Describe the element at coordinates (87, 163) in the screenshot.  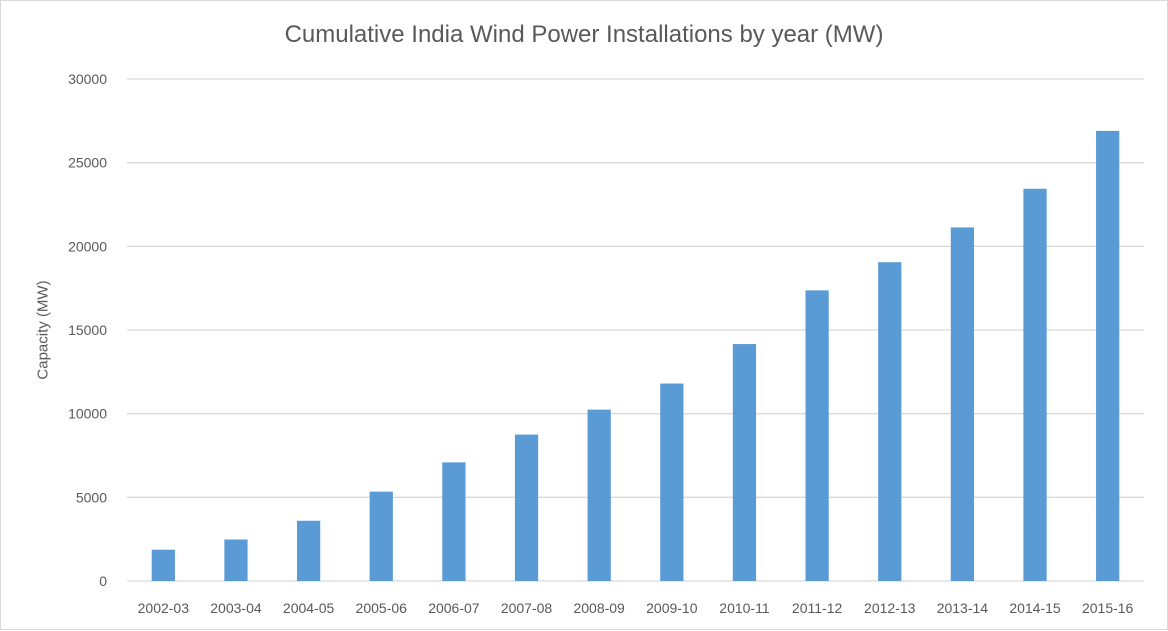
I see `y-tick-label: 25000` at that location.